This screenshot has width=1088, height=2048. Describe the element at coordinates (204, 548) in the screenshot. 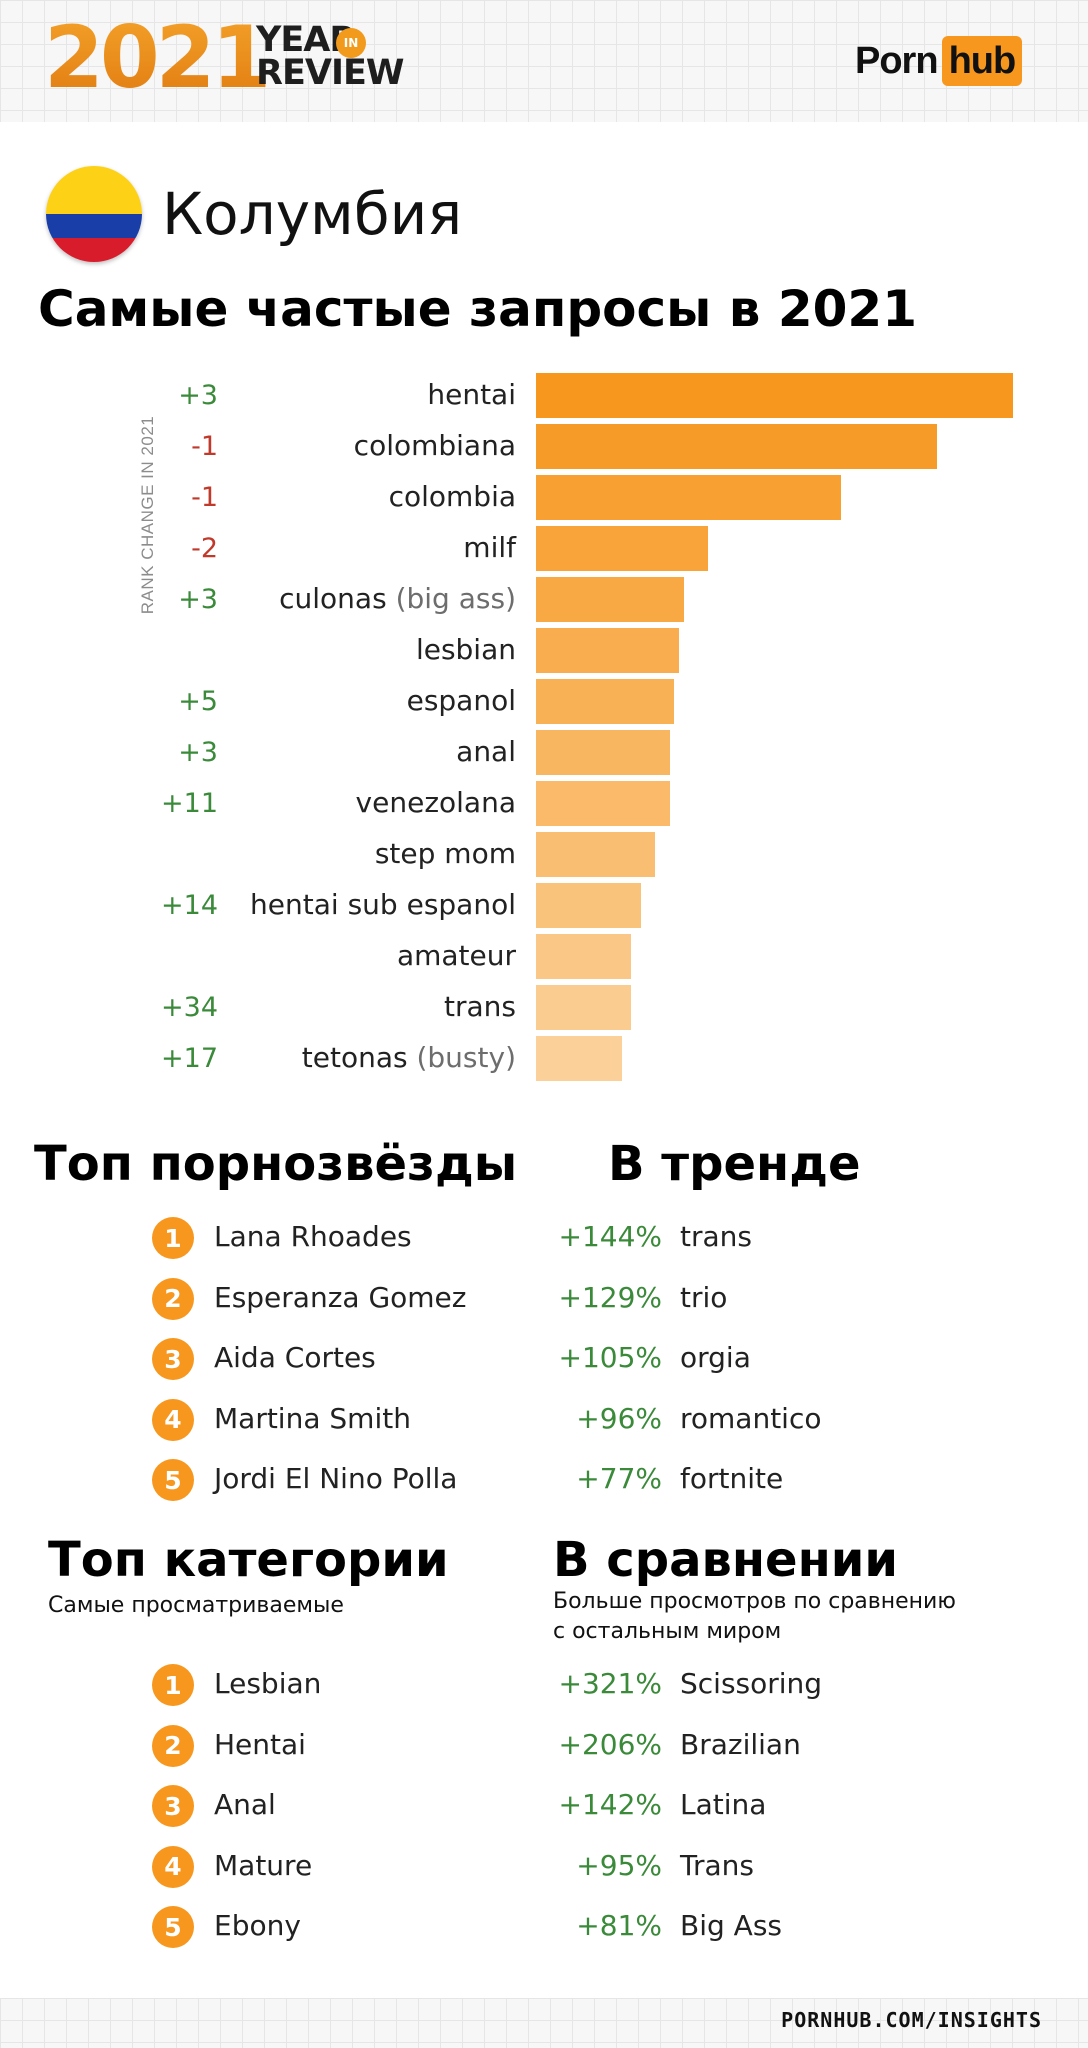

I see `rank-change-label: -2` at that location.